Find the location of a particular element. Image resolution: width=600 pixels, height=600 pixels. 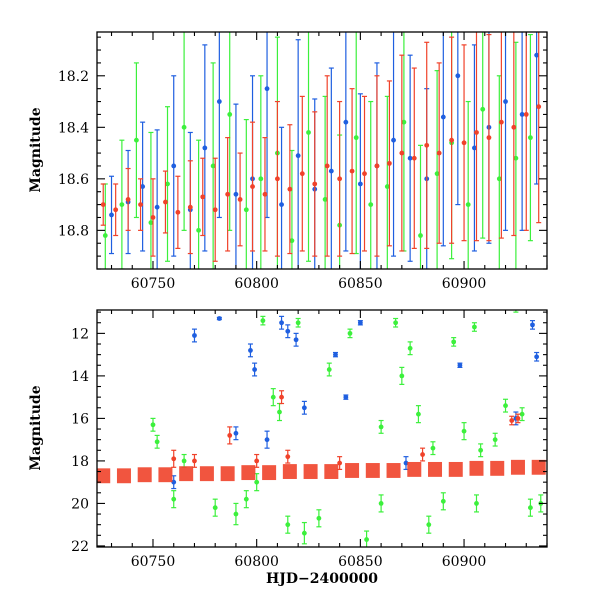

bottom-y-tick-label: 18 is located at coordinates (80, 462).